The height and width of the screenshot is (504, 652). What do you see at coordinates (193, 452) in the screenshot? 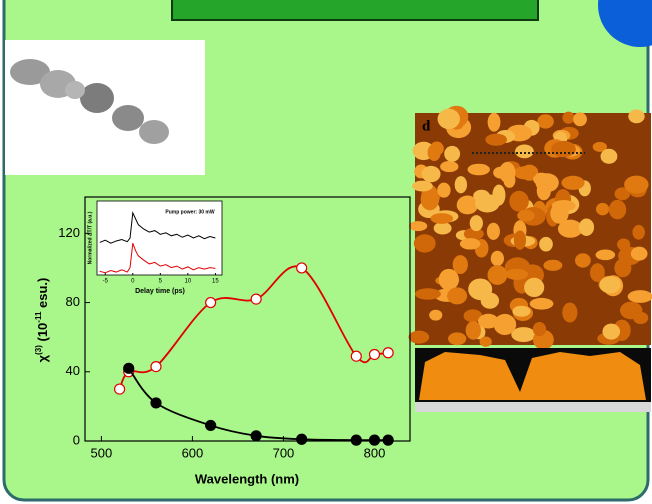
I see `x-tick-label: 600` at bounding box center [193, 452].